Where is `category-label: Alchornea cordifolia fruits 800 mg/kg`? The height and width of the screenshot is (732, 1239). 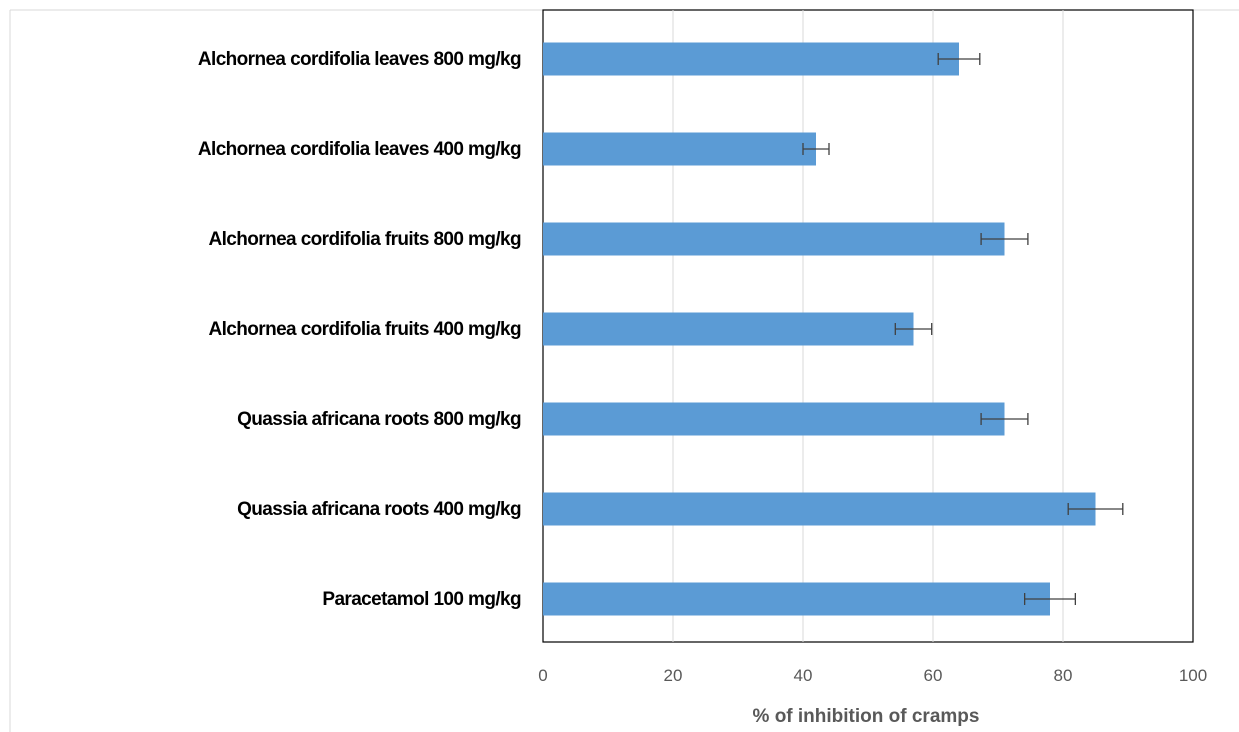
category-label: Alchornea cordifolia fruits 800 mg/kg is located at coordinates (365, 239).